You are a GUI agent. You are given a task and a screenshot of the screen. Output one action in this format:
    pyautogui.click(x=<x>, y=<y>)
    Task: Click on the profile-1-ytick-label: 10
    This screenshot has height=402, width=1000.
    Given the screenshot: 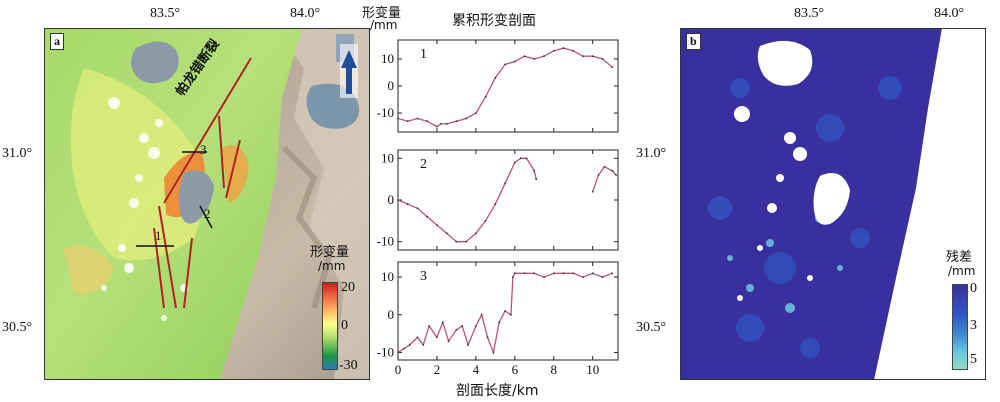 What is the action you would take?
    pyautogui.click(x=387, y=58)
    